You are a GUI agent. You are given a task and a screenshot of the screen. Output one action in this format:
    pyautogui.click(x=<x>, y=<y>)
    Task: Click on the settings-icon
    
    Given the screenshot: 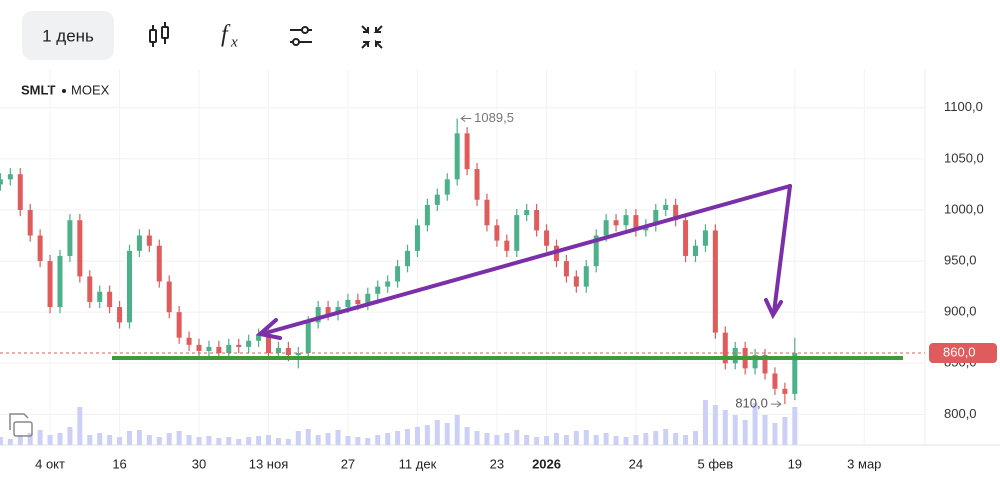 What is the action you would take?
    pyautogui.click(x=301, y=36)
    